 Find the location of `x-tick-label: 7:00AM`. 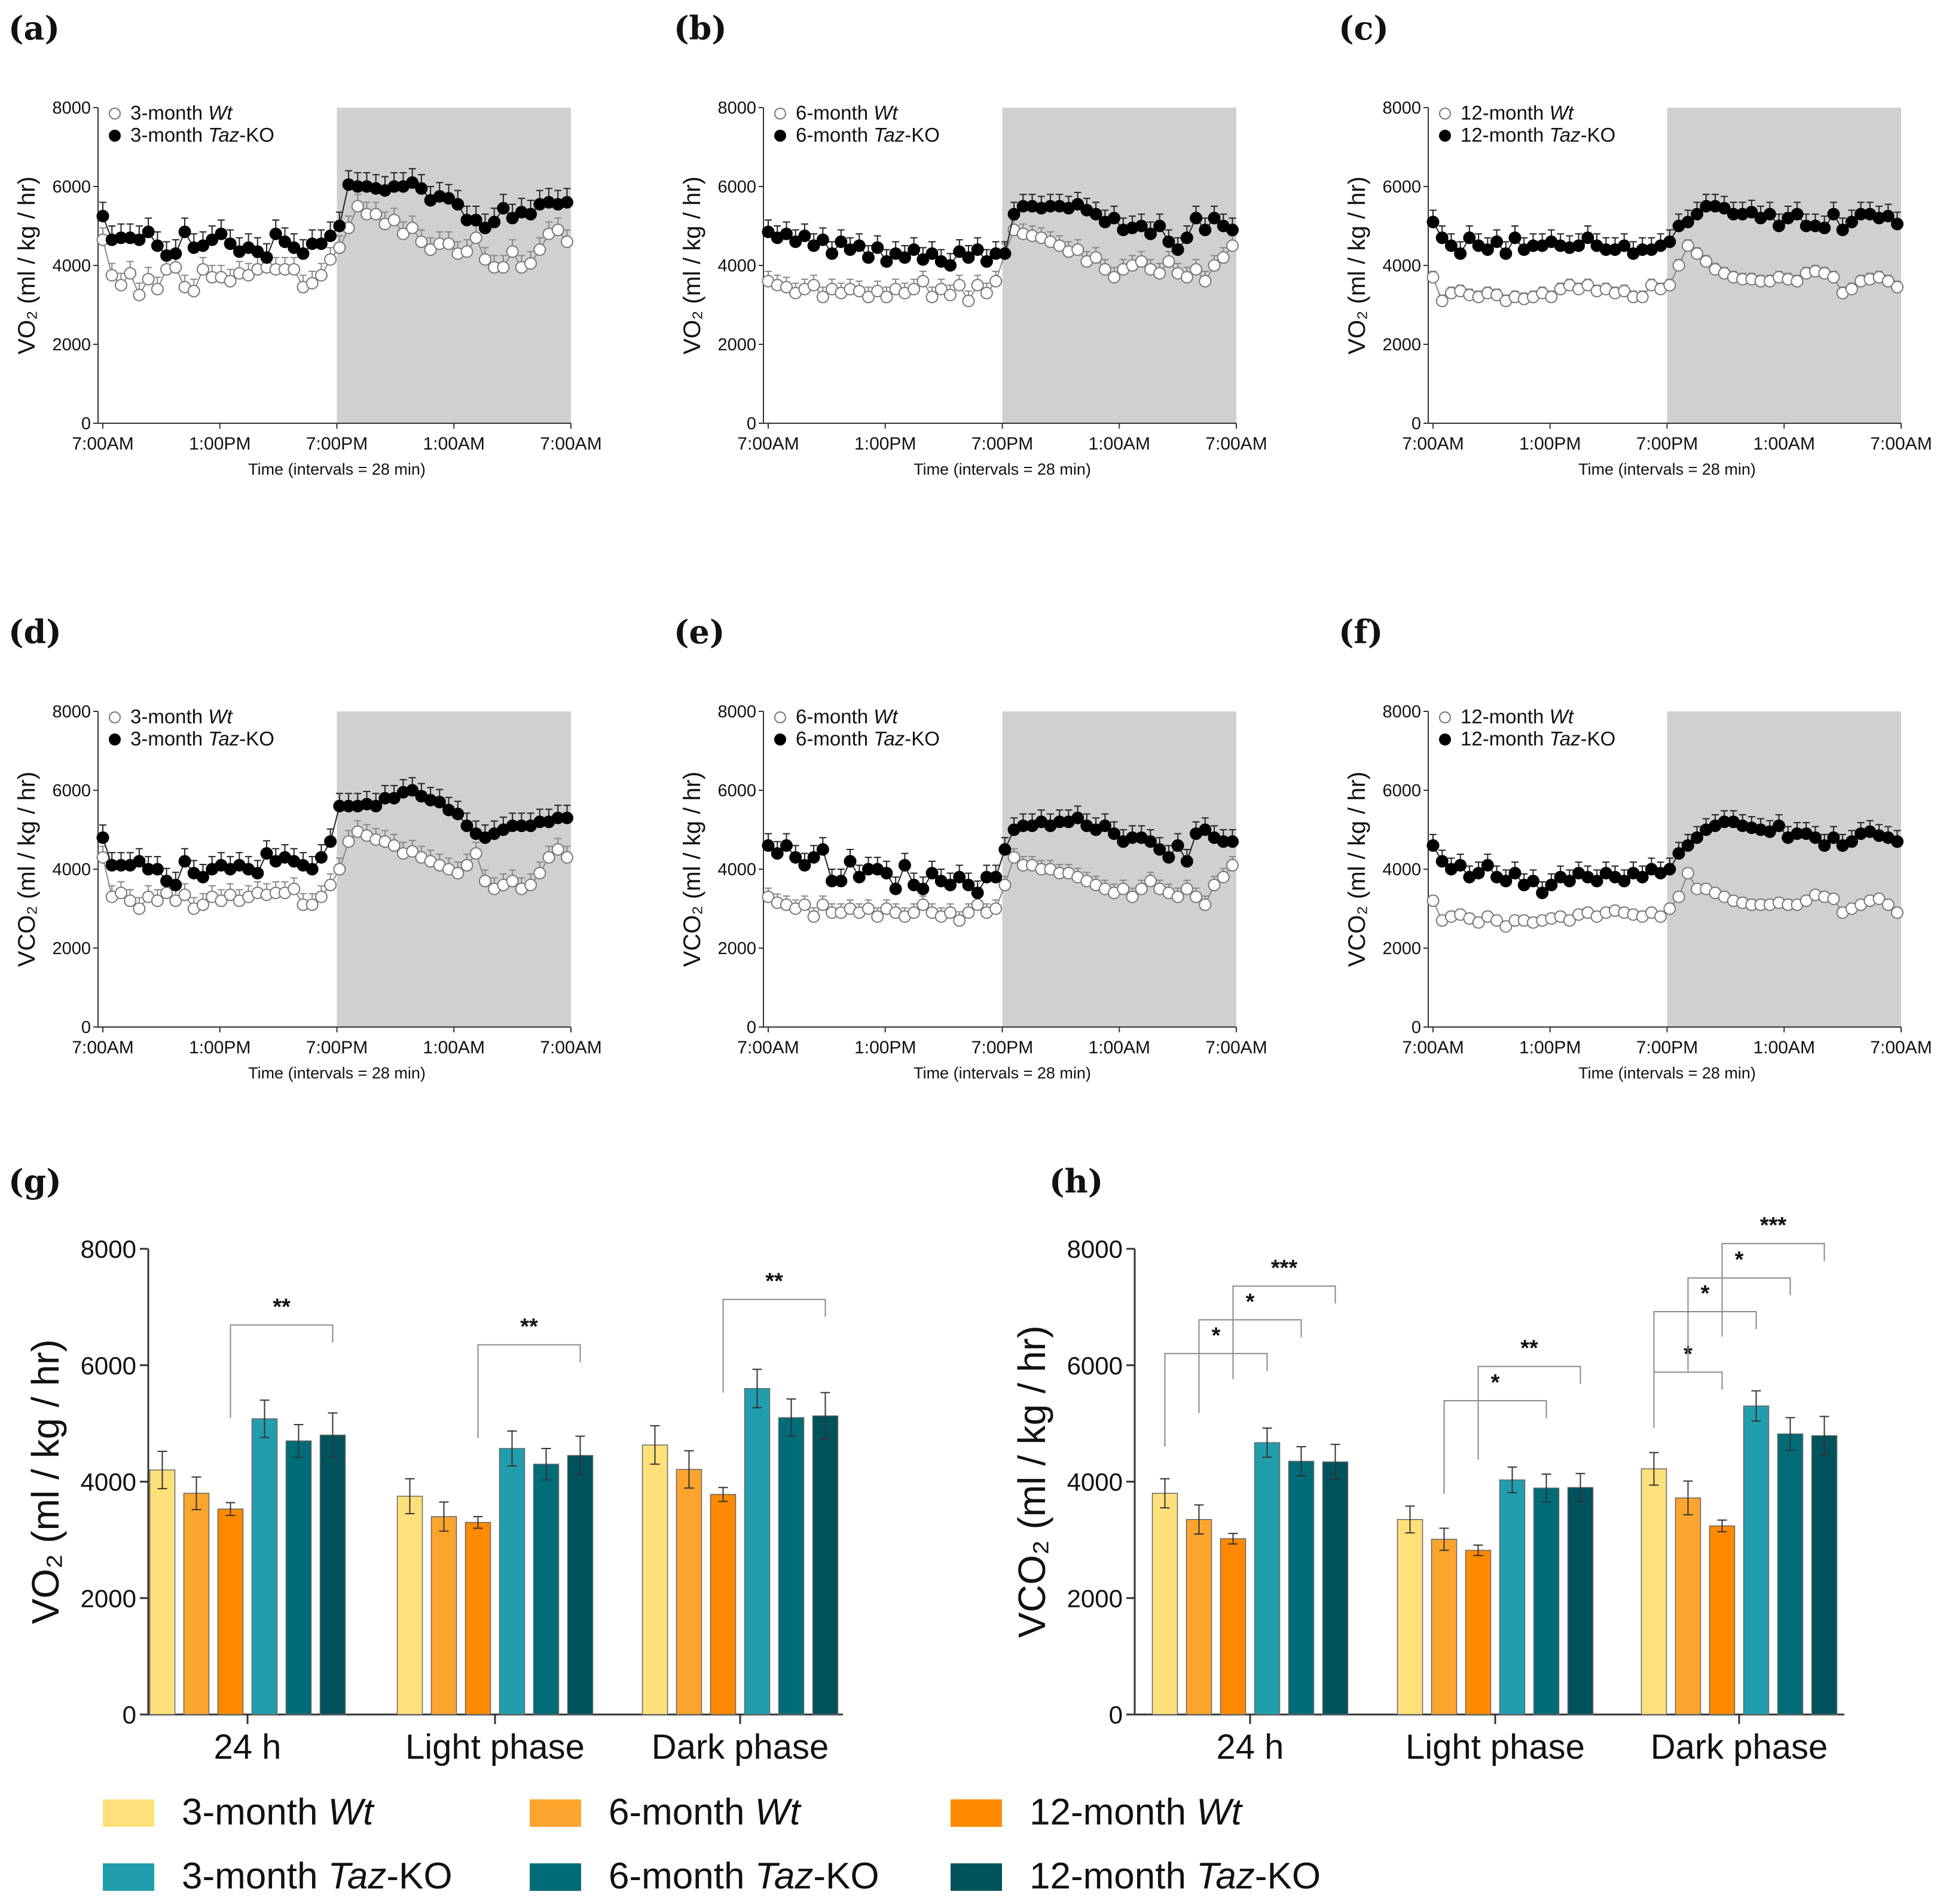

x-tick-label: 7:00AM is located at coordinates (1236, 1048).